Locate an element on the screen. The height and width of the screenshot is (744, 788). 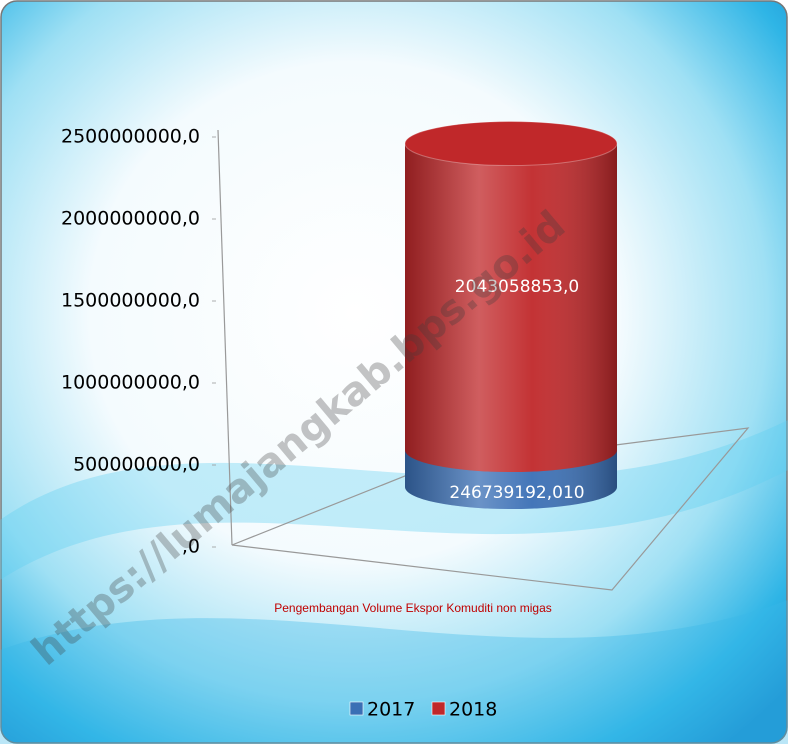
legend-label: 2017 is located at coordinates (391, 710).